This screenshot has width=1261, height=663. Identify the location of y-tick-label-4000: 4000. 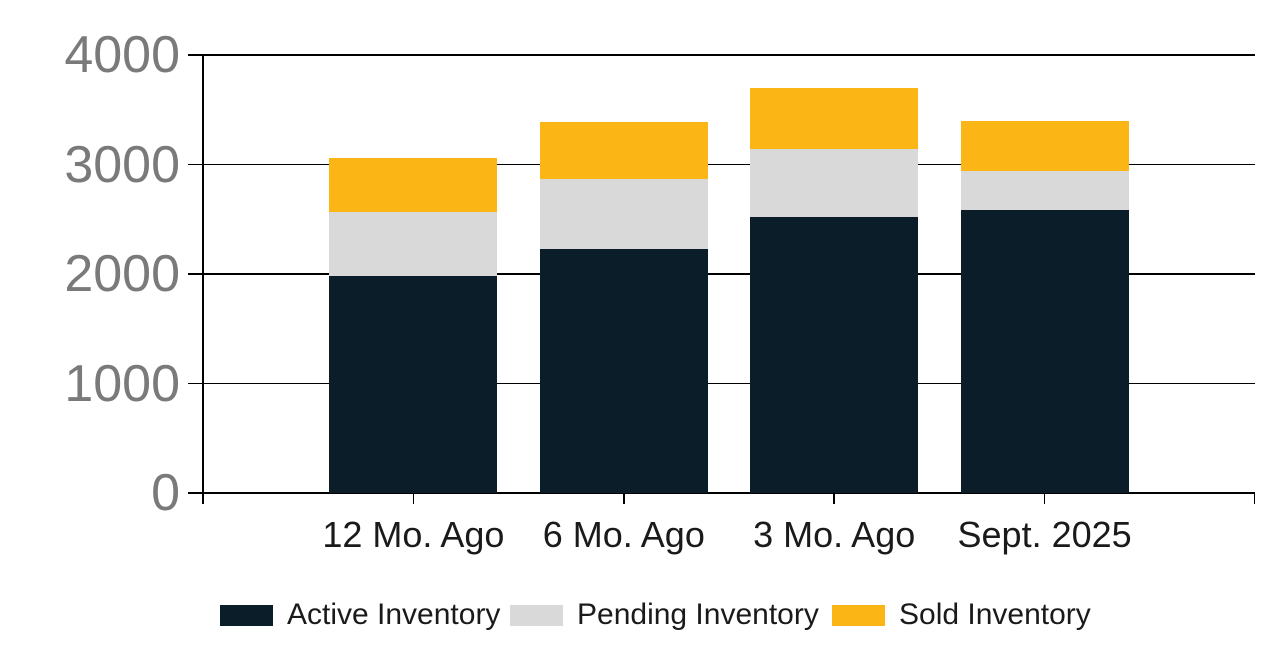
(122, 55).